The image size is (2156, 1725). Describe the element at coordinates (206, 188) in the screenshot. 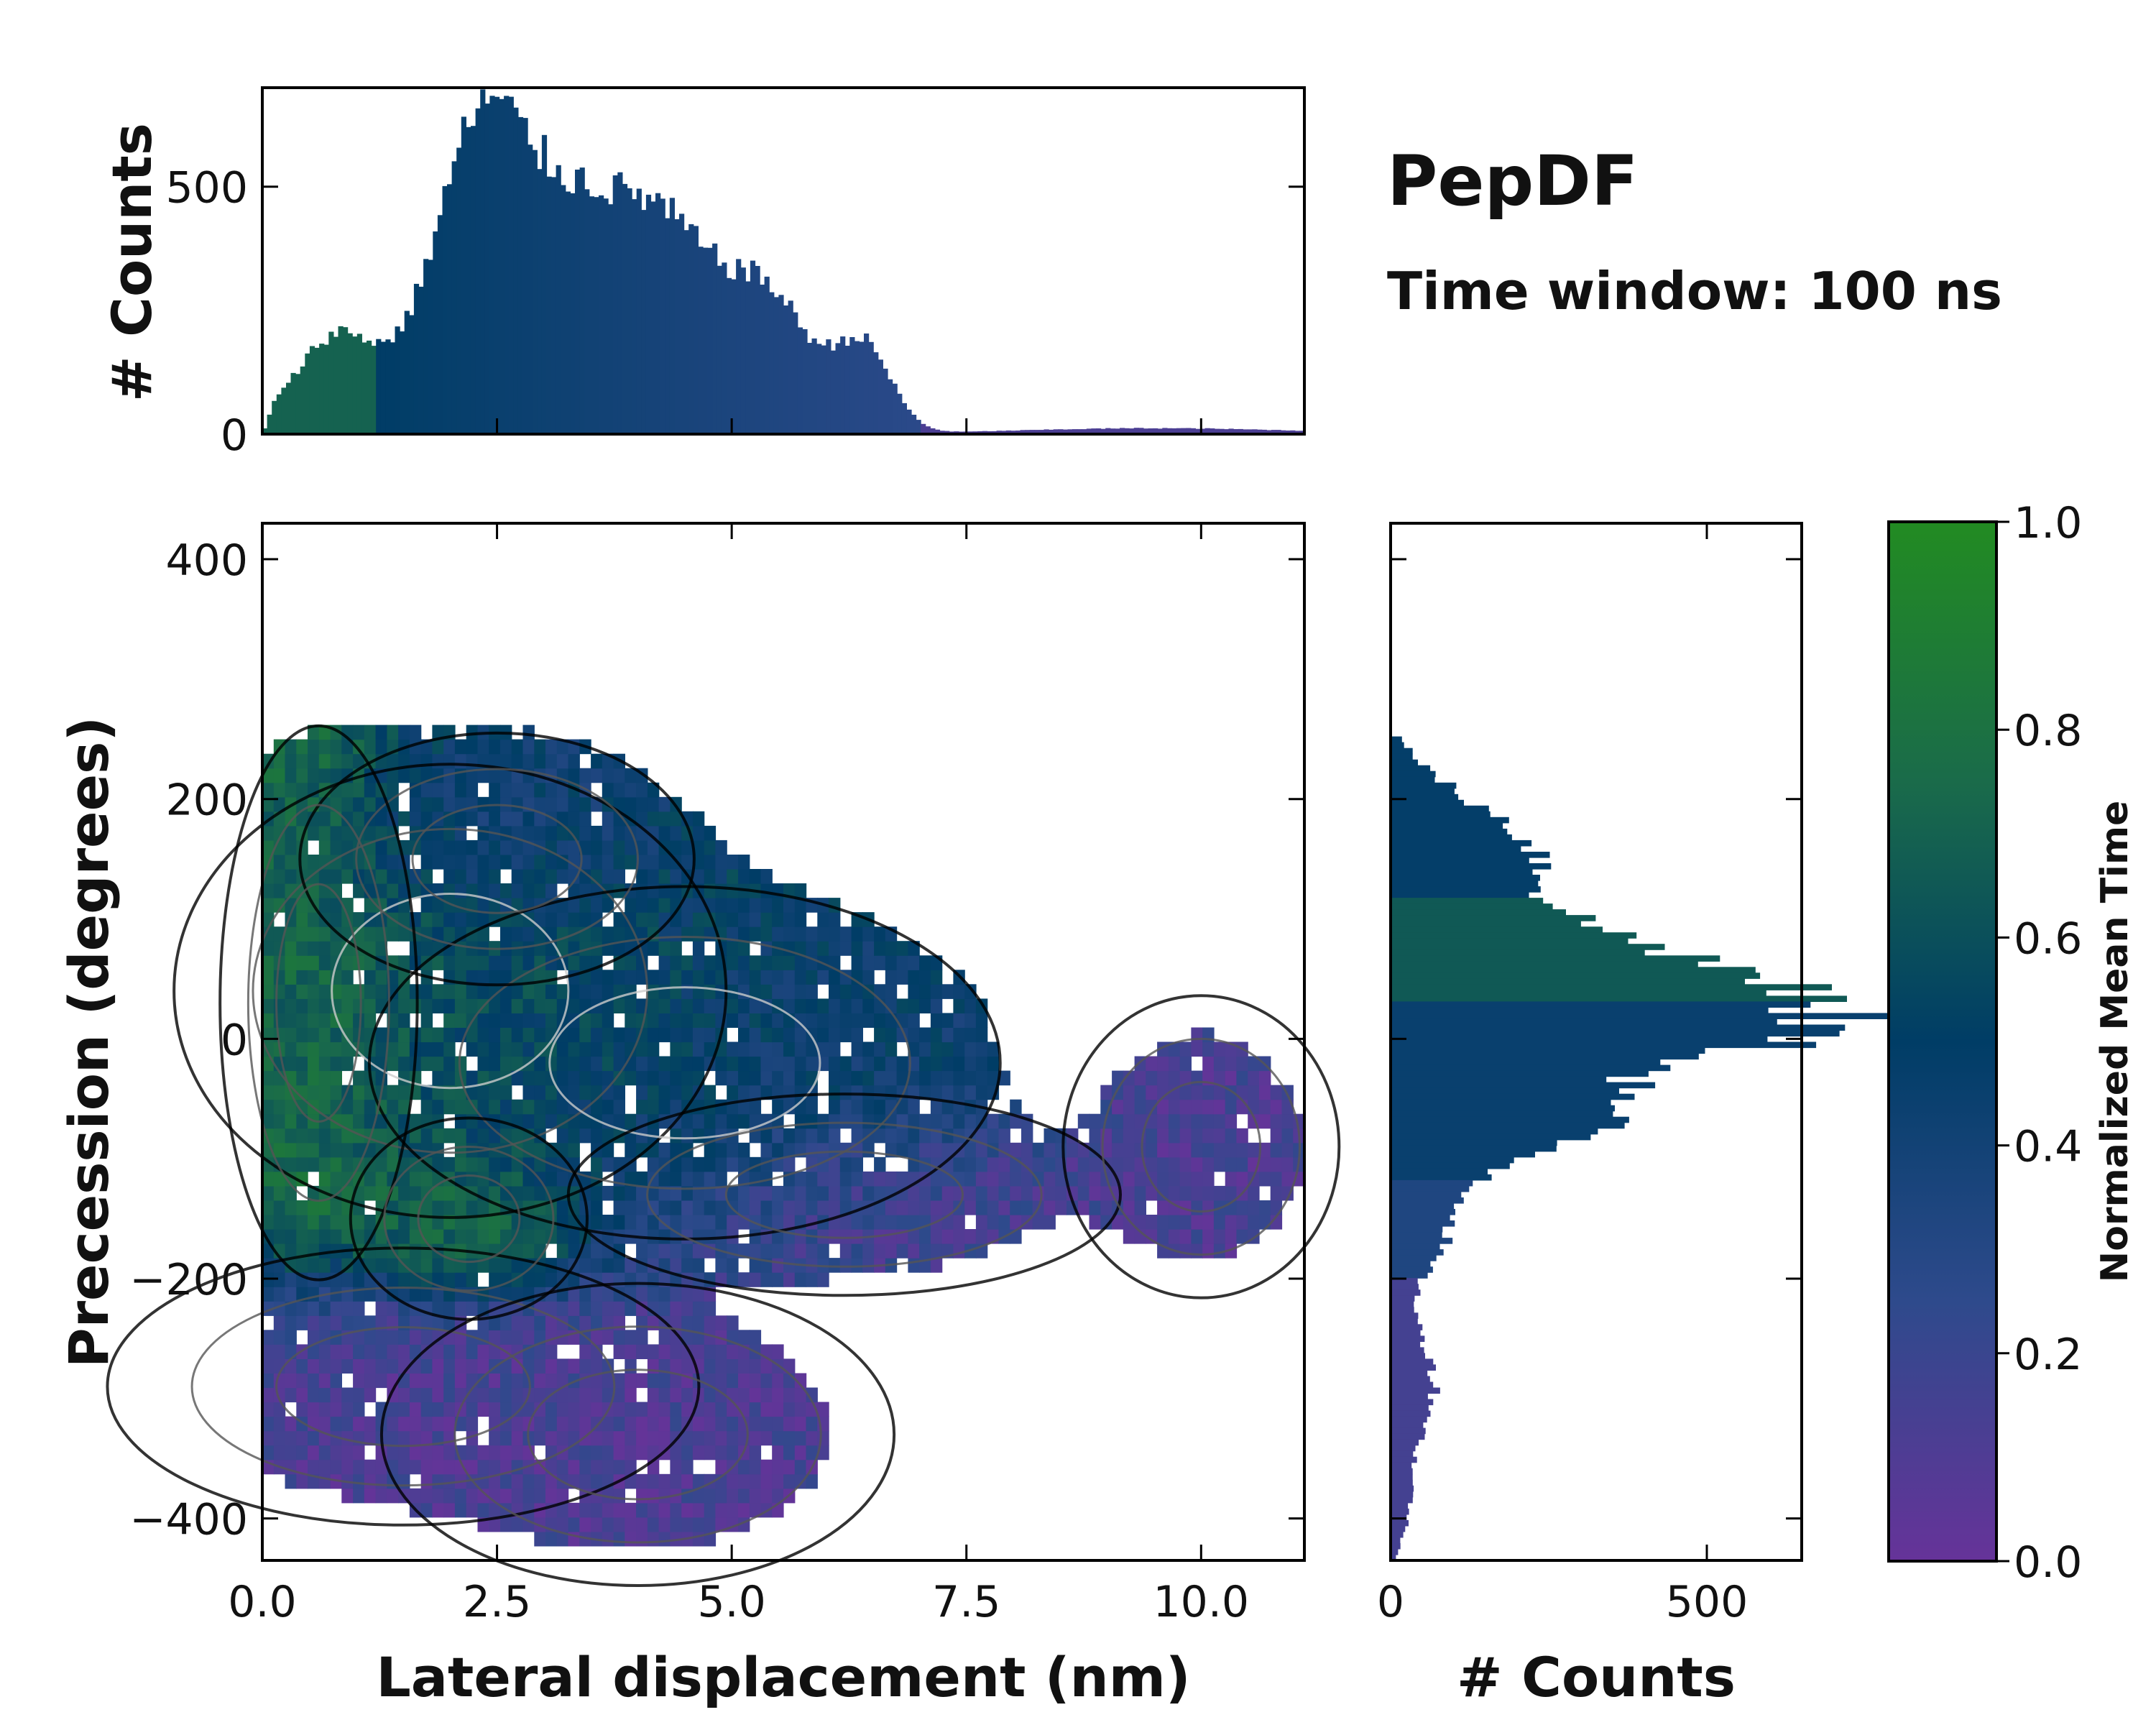

I see `top-y-tick-label: 500` at that location.